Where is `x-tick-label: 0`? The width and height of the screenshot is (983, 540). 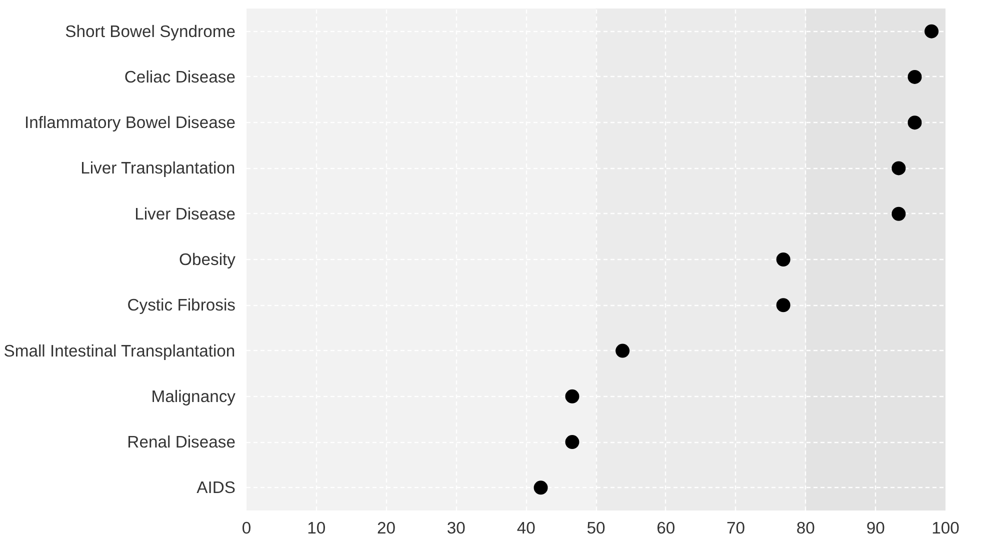
x-tick-label: 0 is located at coordinates (247, 528).